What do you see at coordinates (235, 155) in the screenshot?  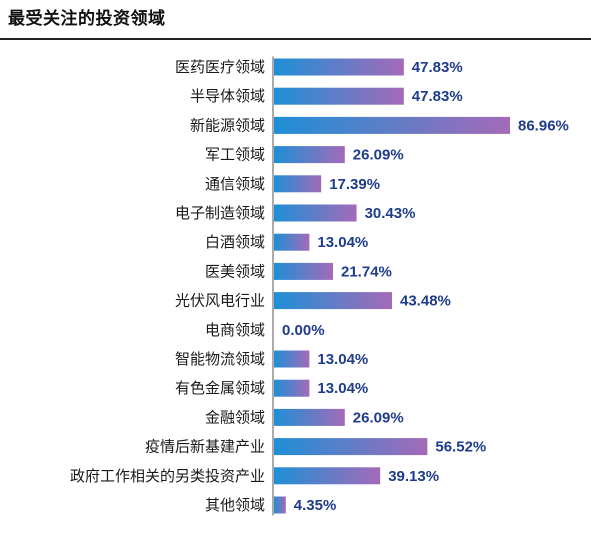 I see `category-label: 军工领域` at bounding box center [235, 155].